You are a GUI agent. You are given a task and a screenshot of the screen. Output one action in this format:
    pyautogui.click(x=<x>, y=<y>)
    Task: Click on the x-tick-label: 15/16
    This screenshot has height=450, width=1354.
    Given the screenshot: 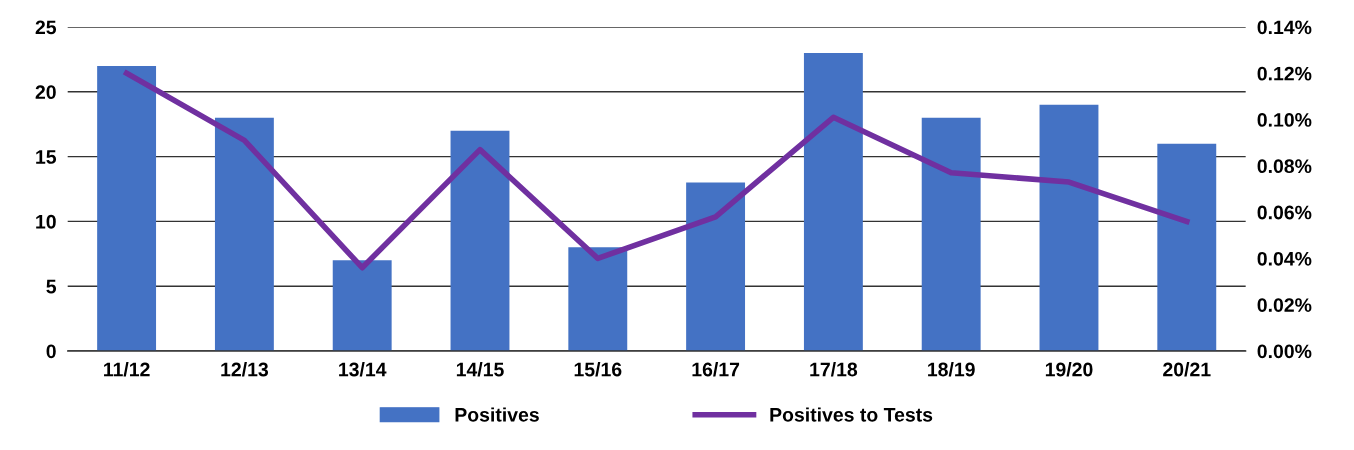 What is the action you would take?
    pyautogui.click(x=598, y=369)
    